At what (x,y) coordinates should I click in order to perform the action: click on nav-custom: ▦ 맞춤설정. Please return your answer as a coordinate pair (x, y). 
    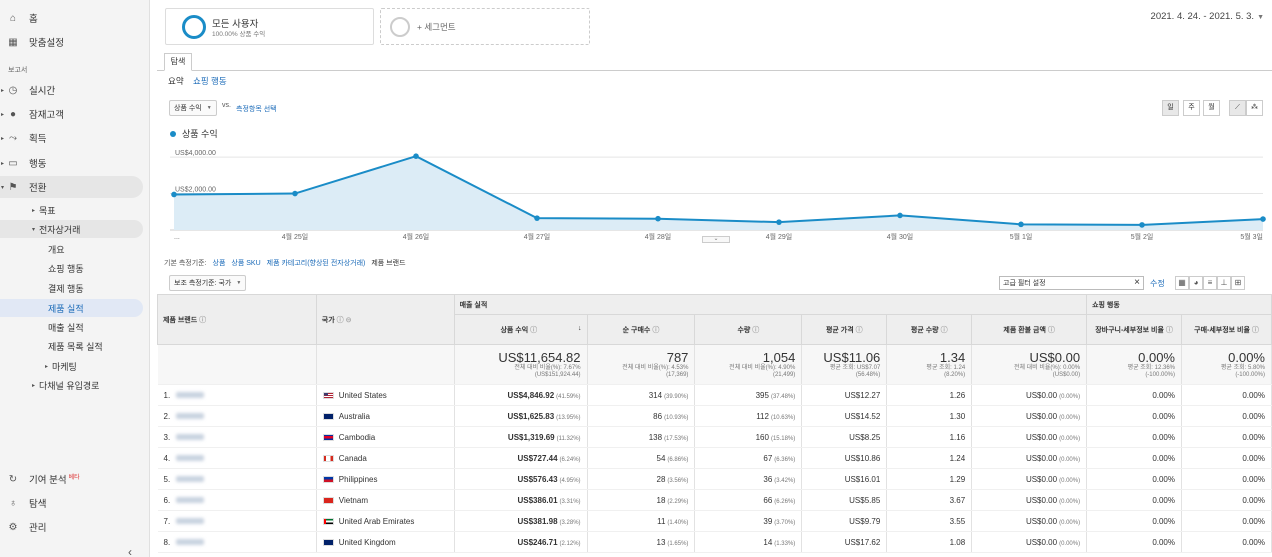
    Looking at the image, I should click on (71, 42).